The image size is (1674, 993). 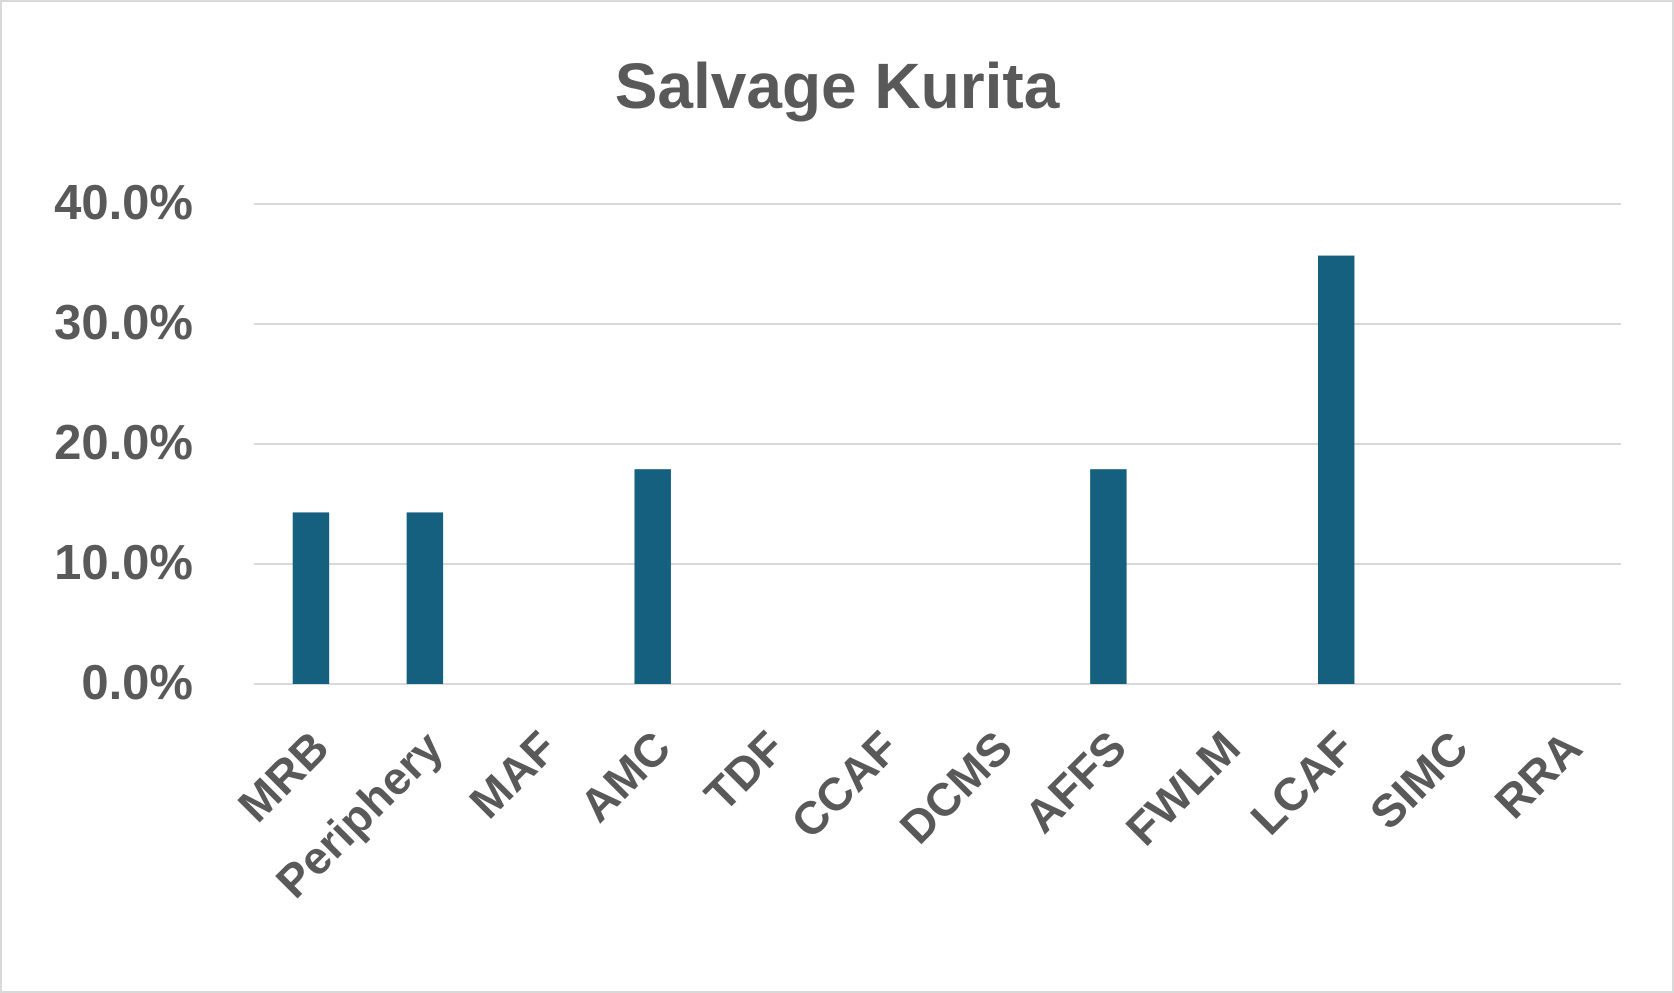 What do you see at coordinates (837, 86) in the screenshot?
I see `chart-title: Salvage Kurita` at bounding box center [837, 86].